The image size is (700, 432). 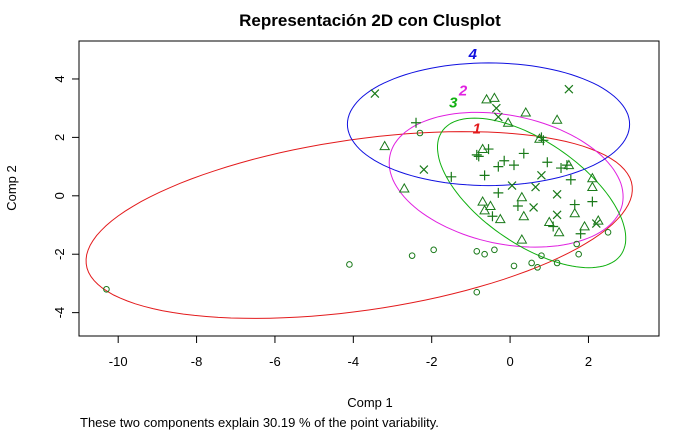 What do you see at coordinates (477, 129) in the screenshot?
I see `cluster-label-1: 1` at bounding box center [477, 129].